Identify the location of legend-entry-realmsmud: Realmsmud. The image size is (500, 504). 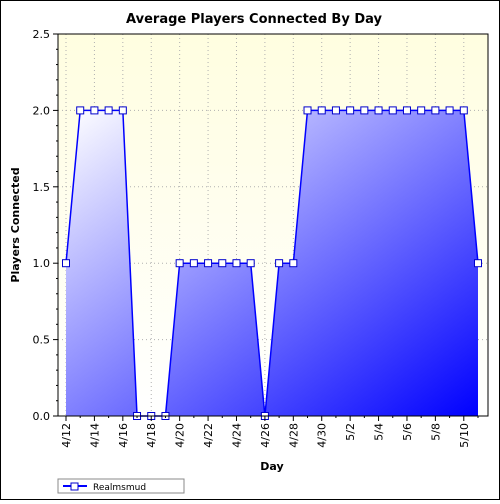
(119, 488).